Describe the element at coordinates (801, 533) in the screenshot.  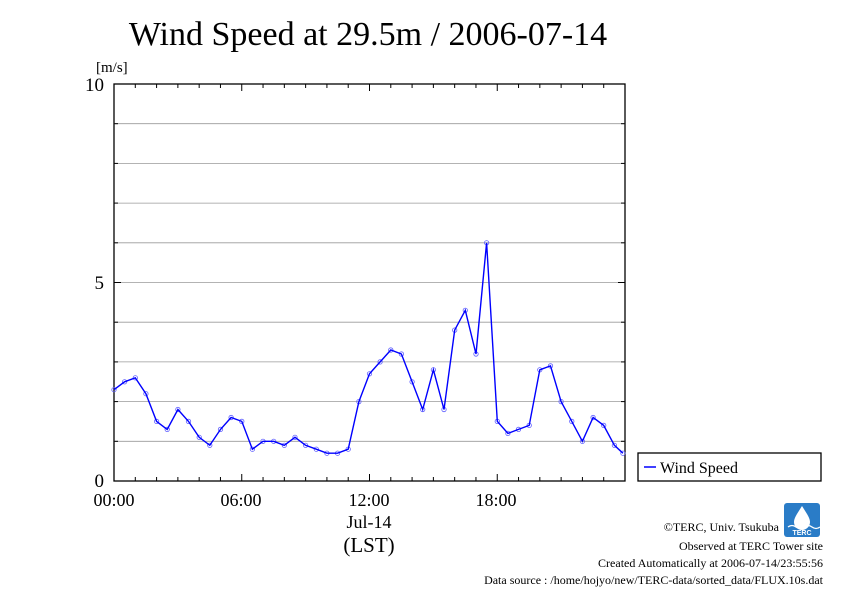
I see `logo-text: TERC` at that location.